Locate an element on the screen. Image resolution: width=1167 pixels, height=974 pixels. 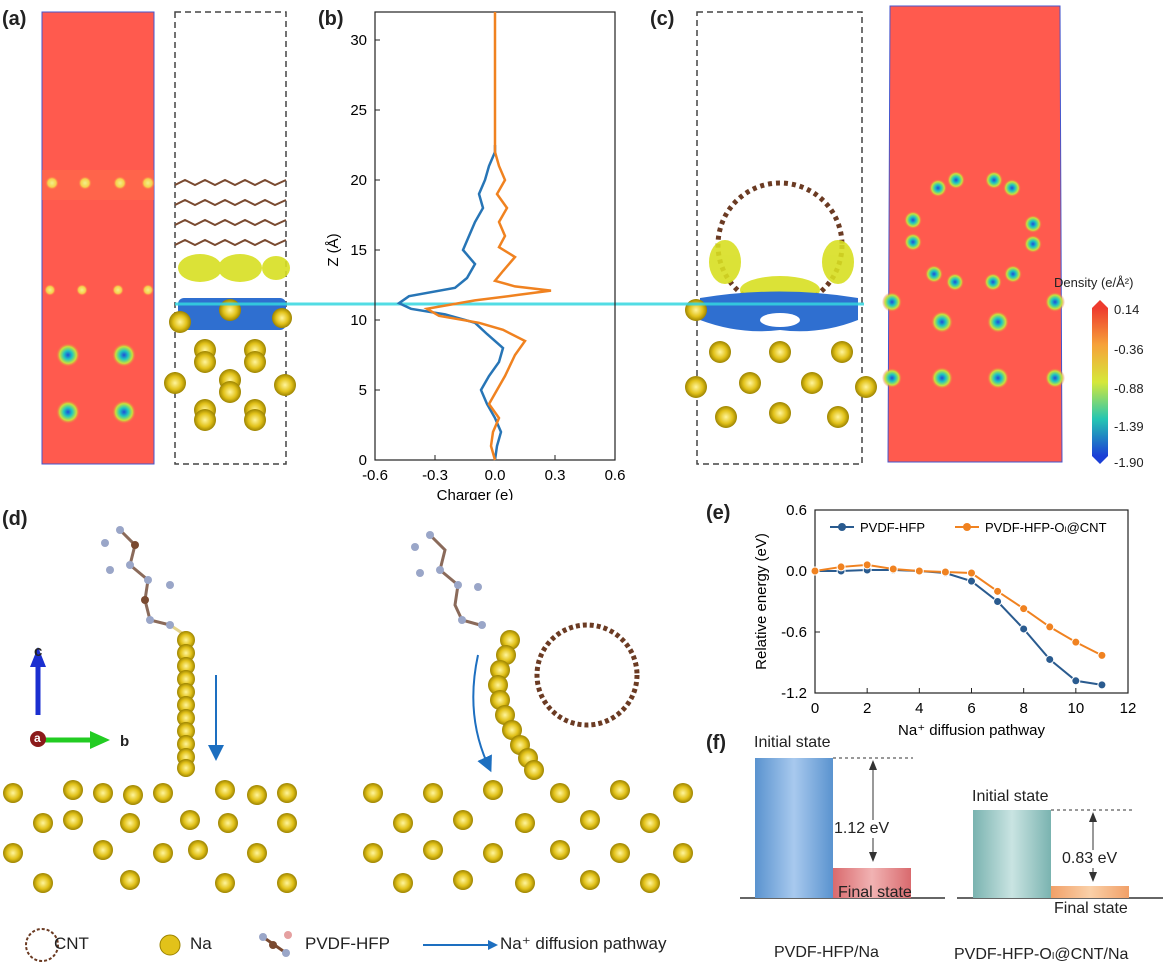
legend-d-icons is located at coordinates (261, 945).